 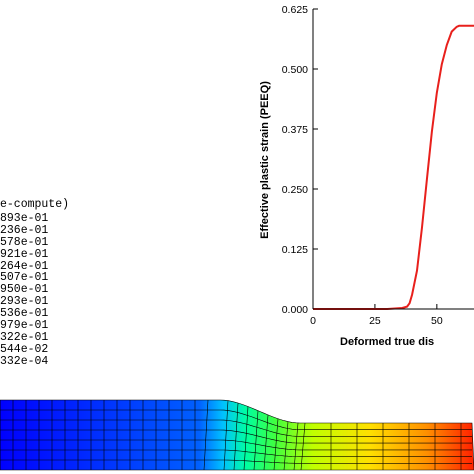 I want to click on y-tick-label: 0.250, so click(x=295, y=190).